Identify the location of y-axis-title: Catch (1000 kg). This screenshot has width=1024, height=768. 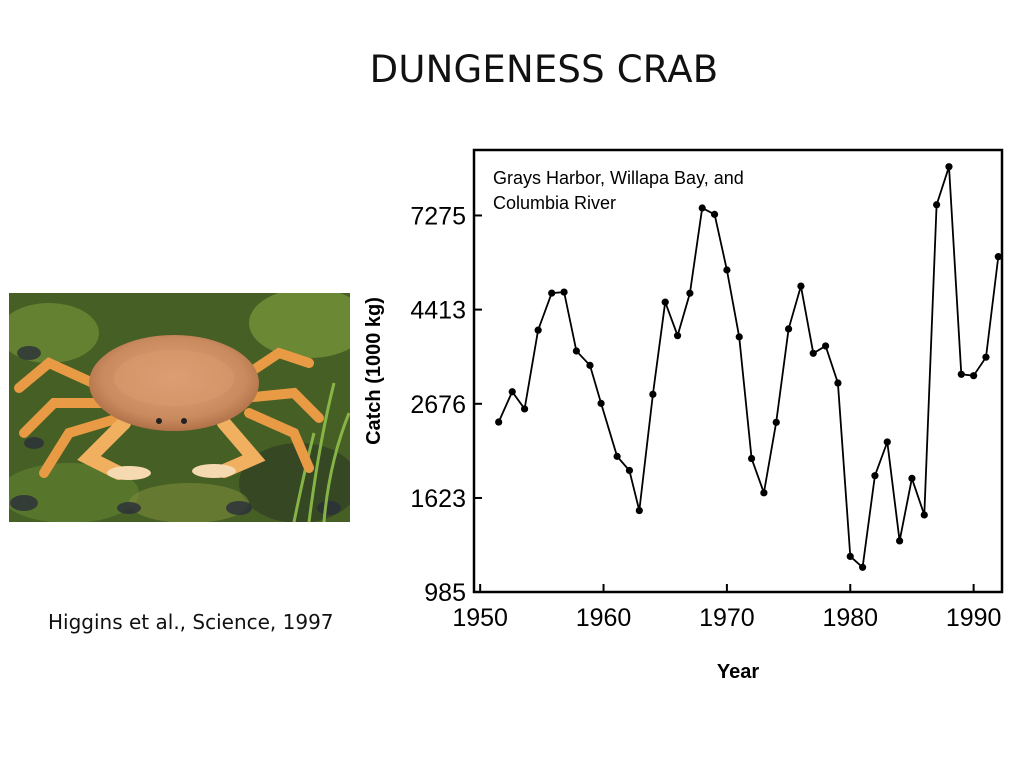
(374, 371).